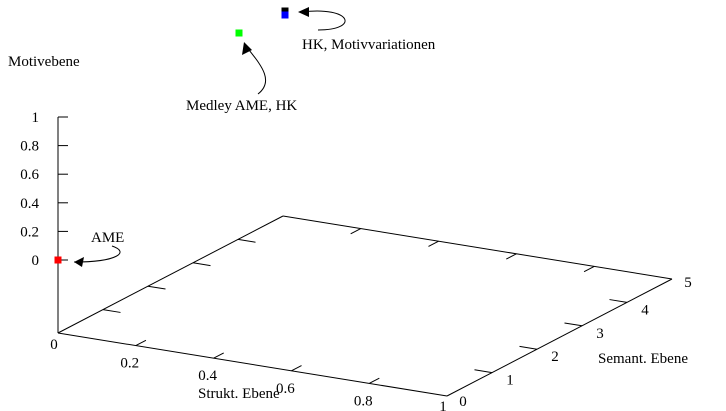  Describe the element at coordinates (29, 204) in the screenshot. I see `z-tick-label: 0.4` at that location.